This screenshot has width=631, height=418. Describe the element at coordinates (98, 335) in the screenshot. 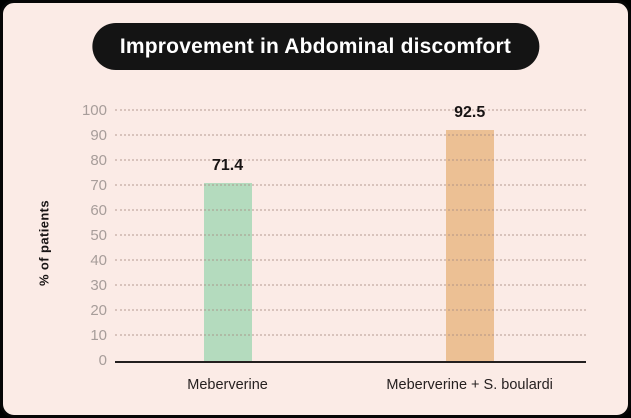

I see `y-tick-label-10: 10` at that location.